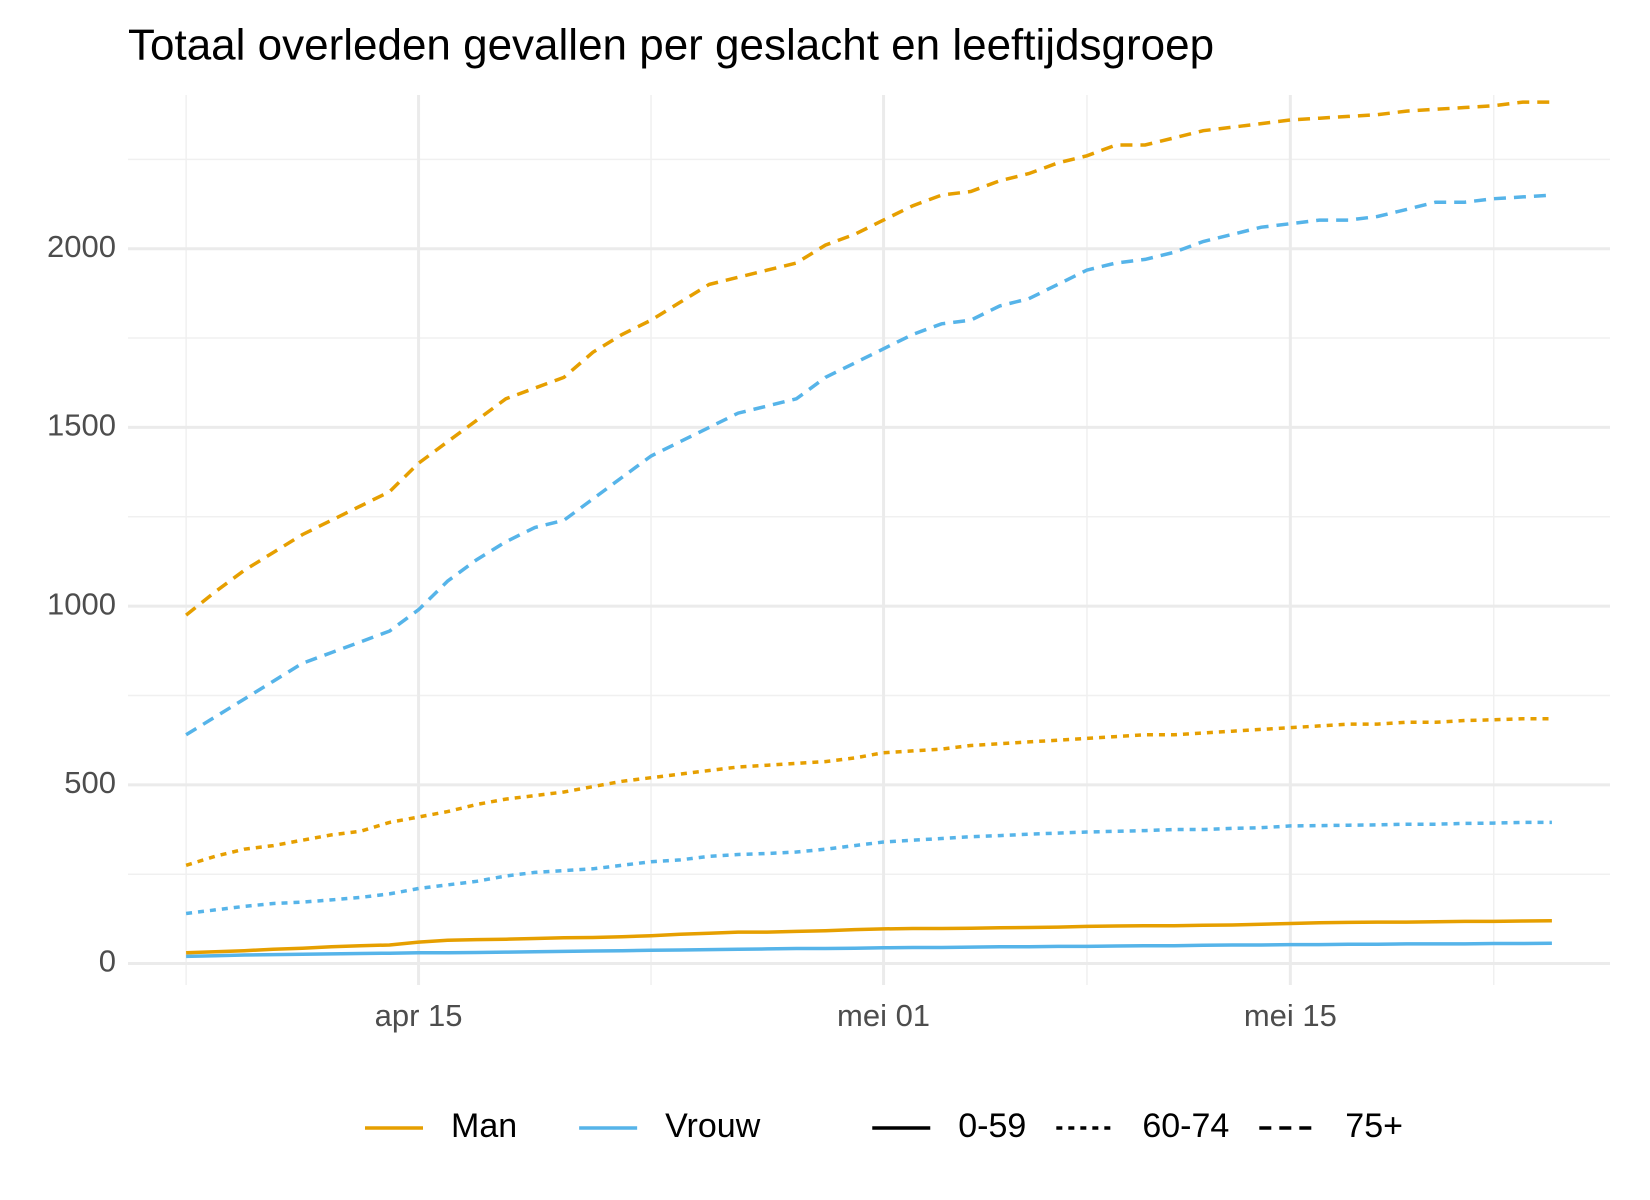  Describe the element at coordinates (107, 961) in the screenshot. I see `y-tick-label: 0` at that location.